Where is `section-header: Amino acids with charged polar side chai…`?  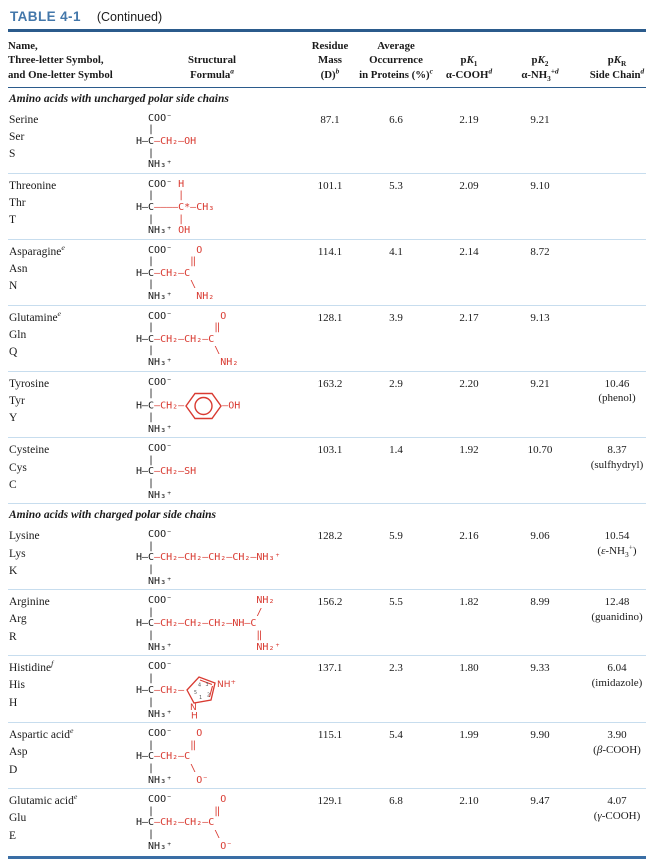
section-header: Amino acids with charged polar side chai… is located at coordinates (113, 515).